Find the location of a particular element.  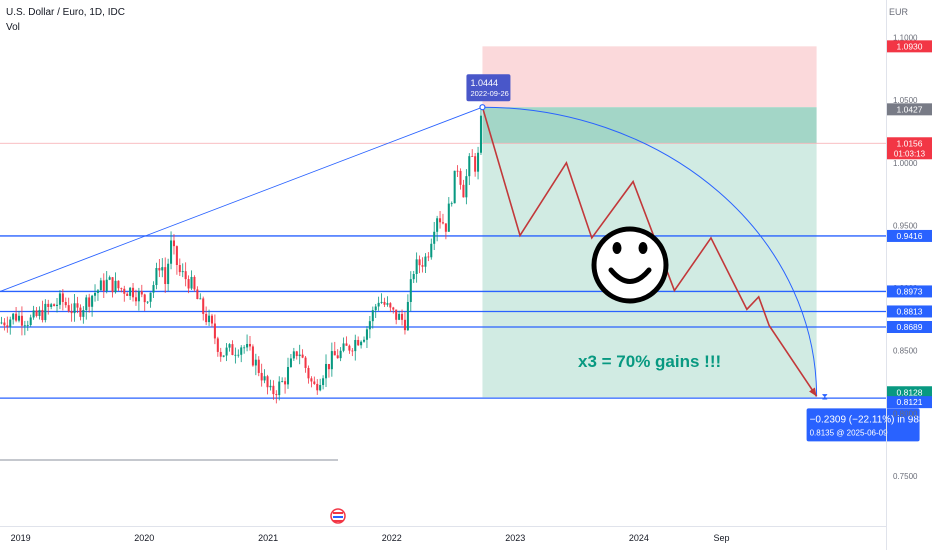

smiley-mouth is located at coordinates (630, 275).